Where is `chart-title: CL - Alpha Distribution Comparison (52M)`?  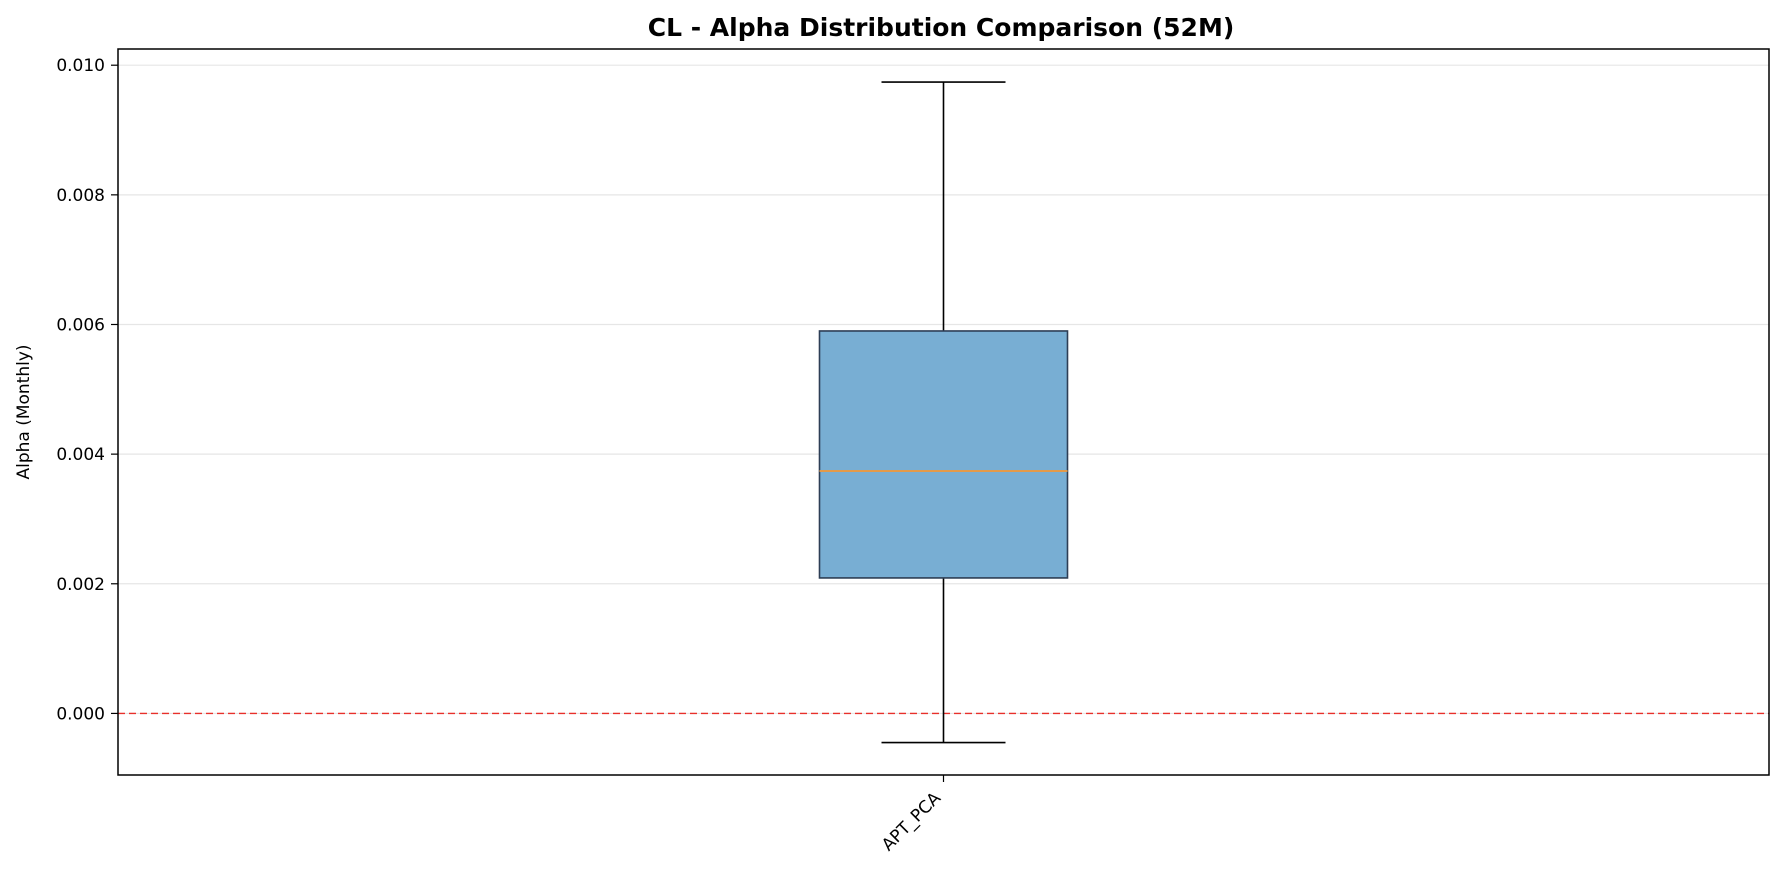 chart-title: CL - Alpha Distribution Comparison (52M) is located at coordinates (941, 27).